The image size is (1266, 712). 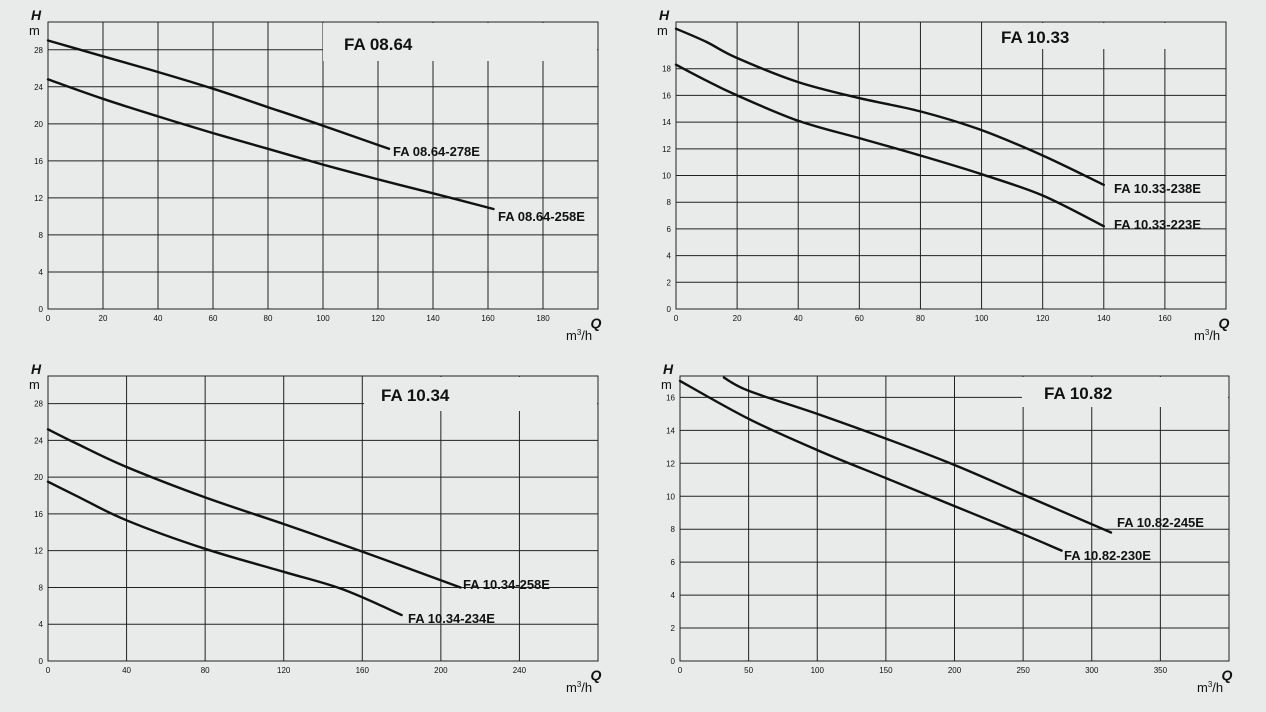 I want to click on x-tick-label: 180, so click(x=543, y=318).